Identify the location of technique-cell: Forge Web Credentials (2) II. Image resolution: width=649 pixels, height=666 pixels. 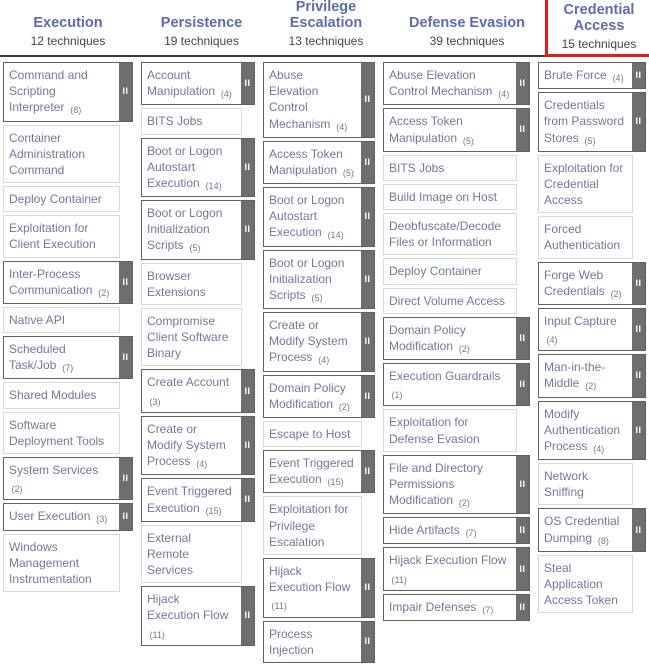
(592, 283).